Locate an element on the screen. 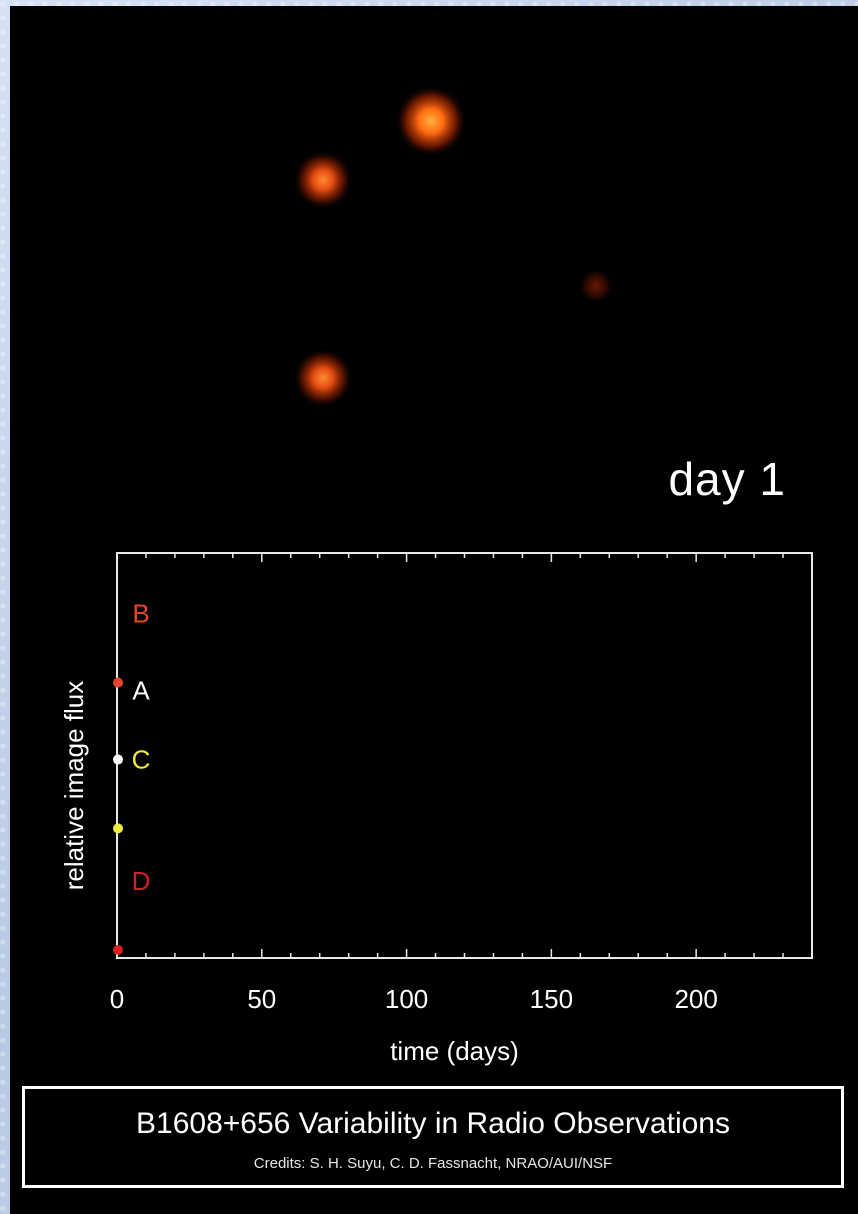 This screenshot has height=1214, width=858. series-label-b: B is located at coordinates (140, 614).